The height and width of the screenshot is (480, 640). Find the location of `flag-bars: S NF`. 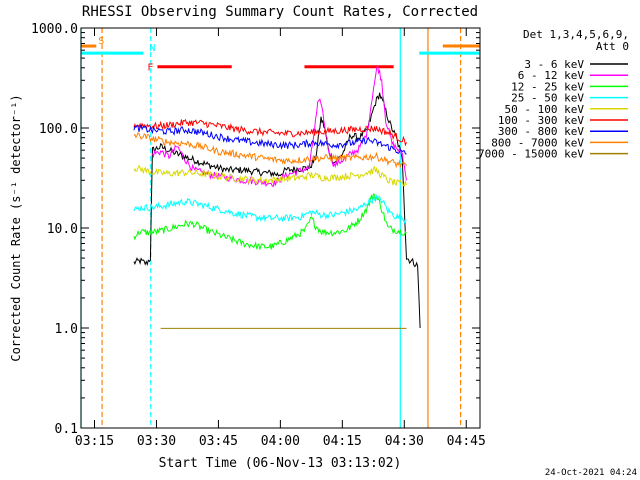

flag-bars: S NF is located at coordinates (280, 55).